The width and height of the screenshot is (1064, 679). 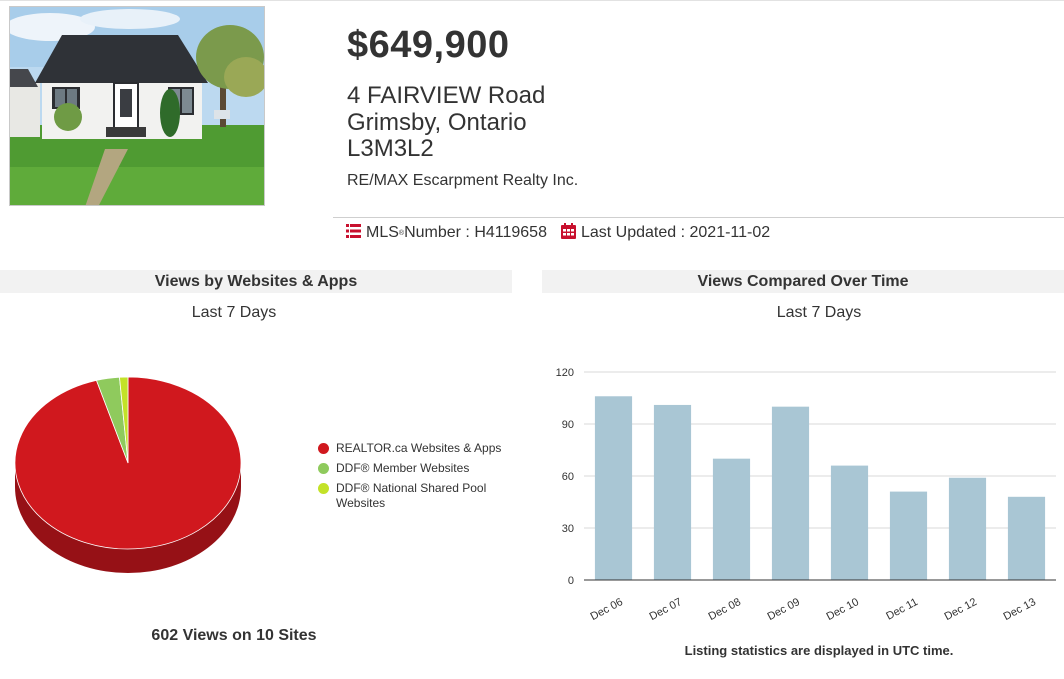 What do you see at coordinates (401, 233) in the screenshot?
I see `mls-registered-mark: ®` at bounding box center [401, 233].